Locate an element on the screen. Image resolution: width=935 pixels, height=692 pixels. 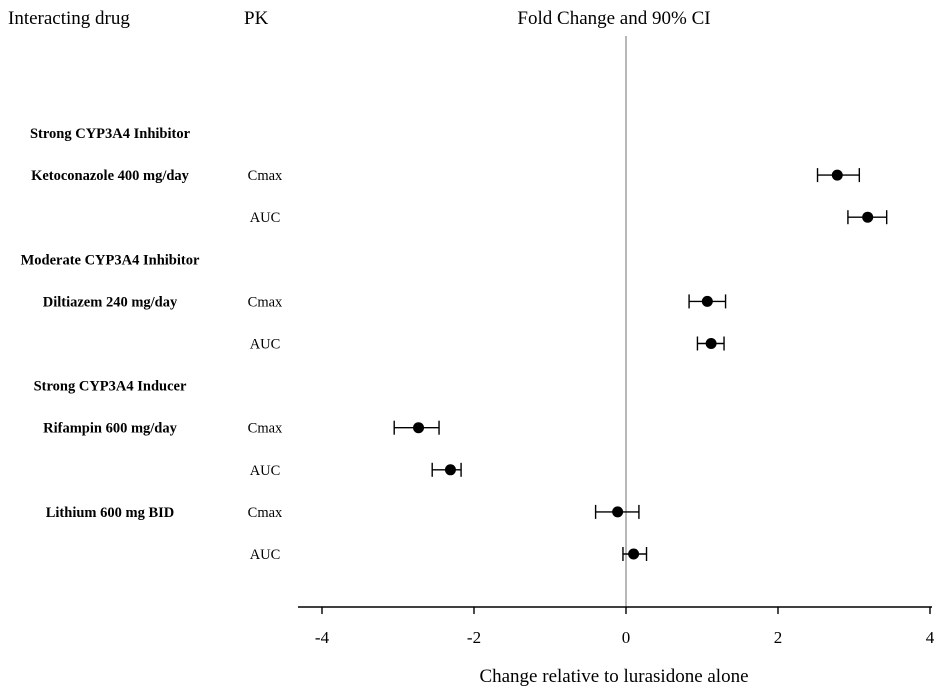
group-heading: Strong CYP3A4 Inhibitor is located at coordinates (110, 134).